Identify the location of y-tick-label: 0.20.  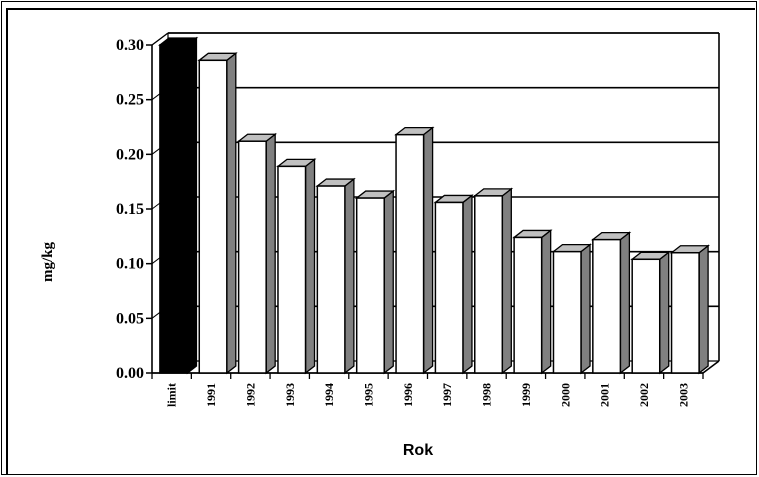
(130, 154).